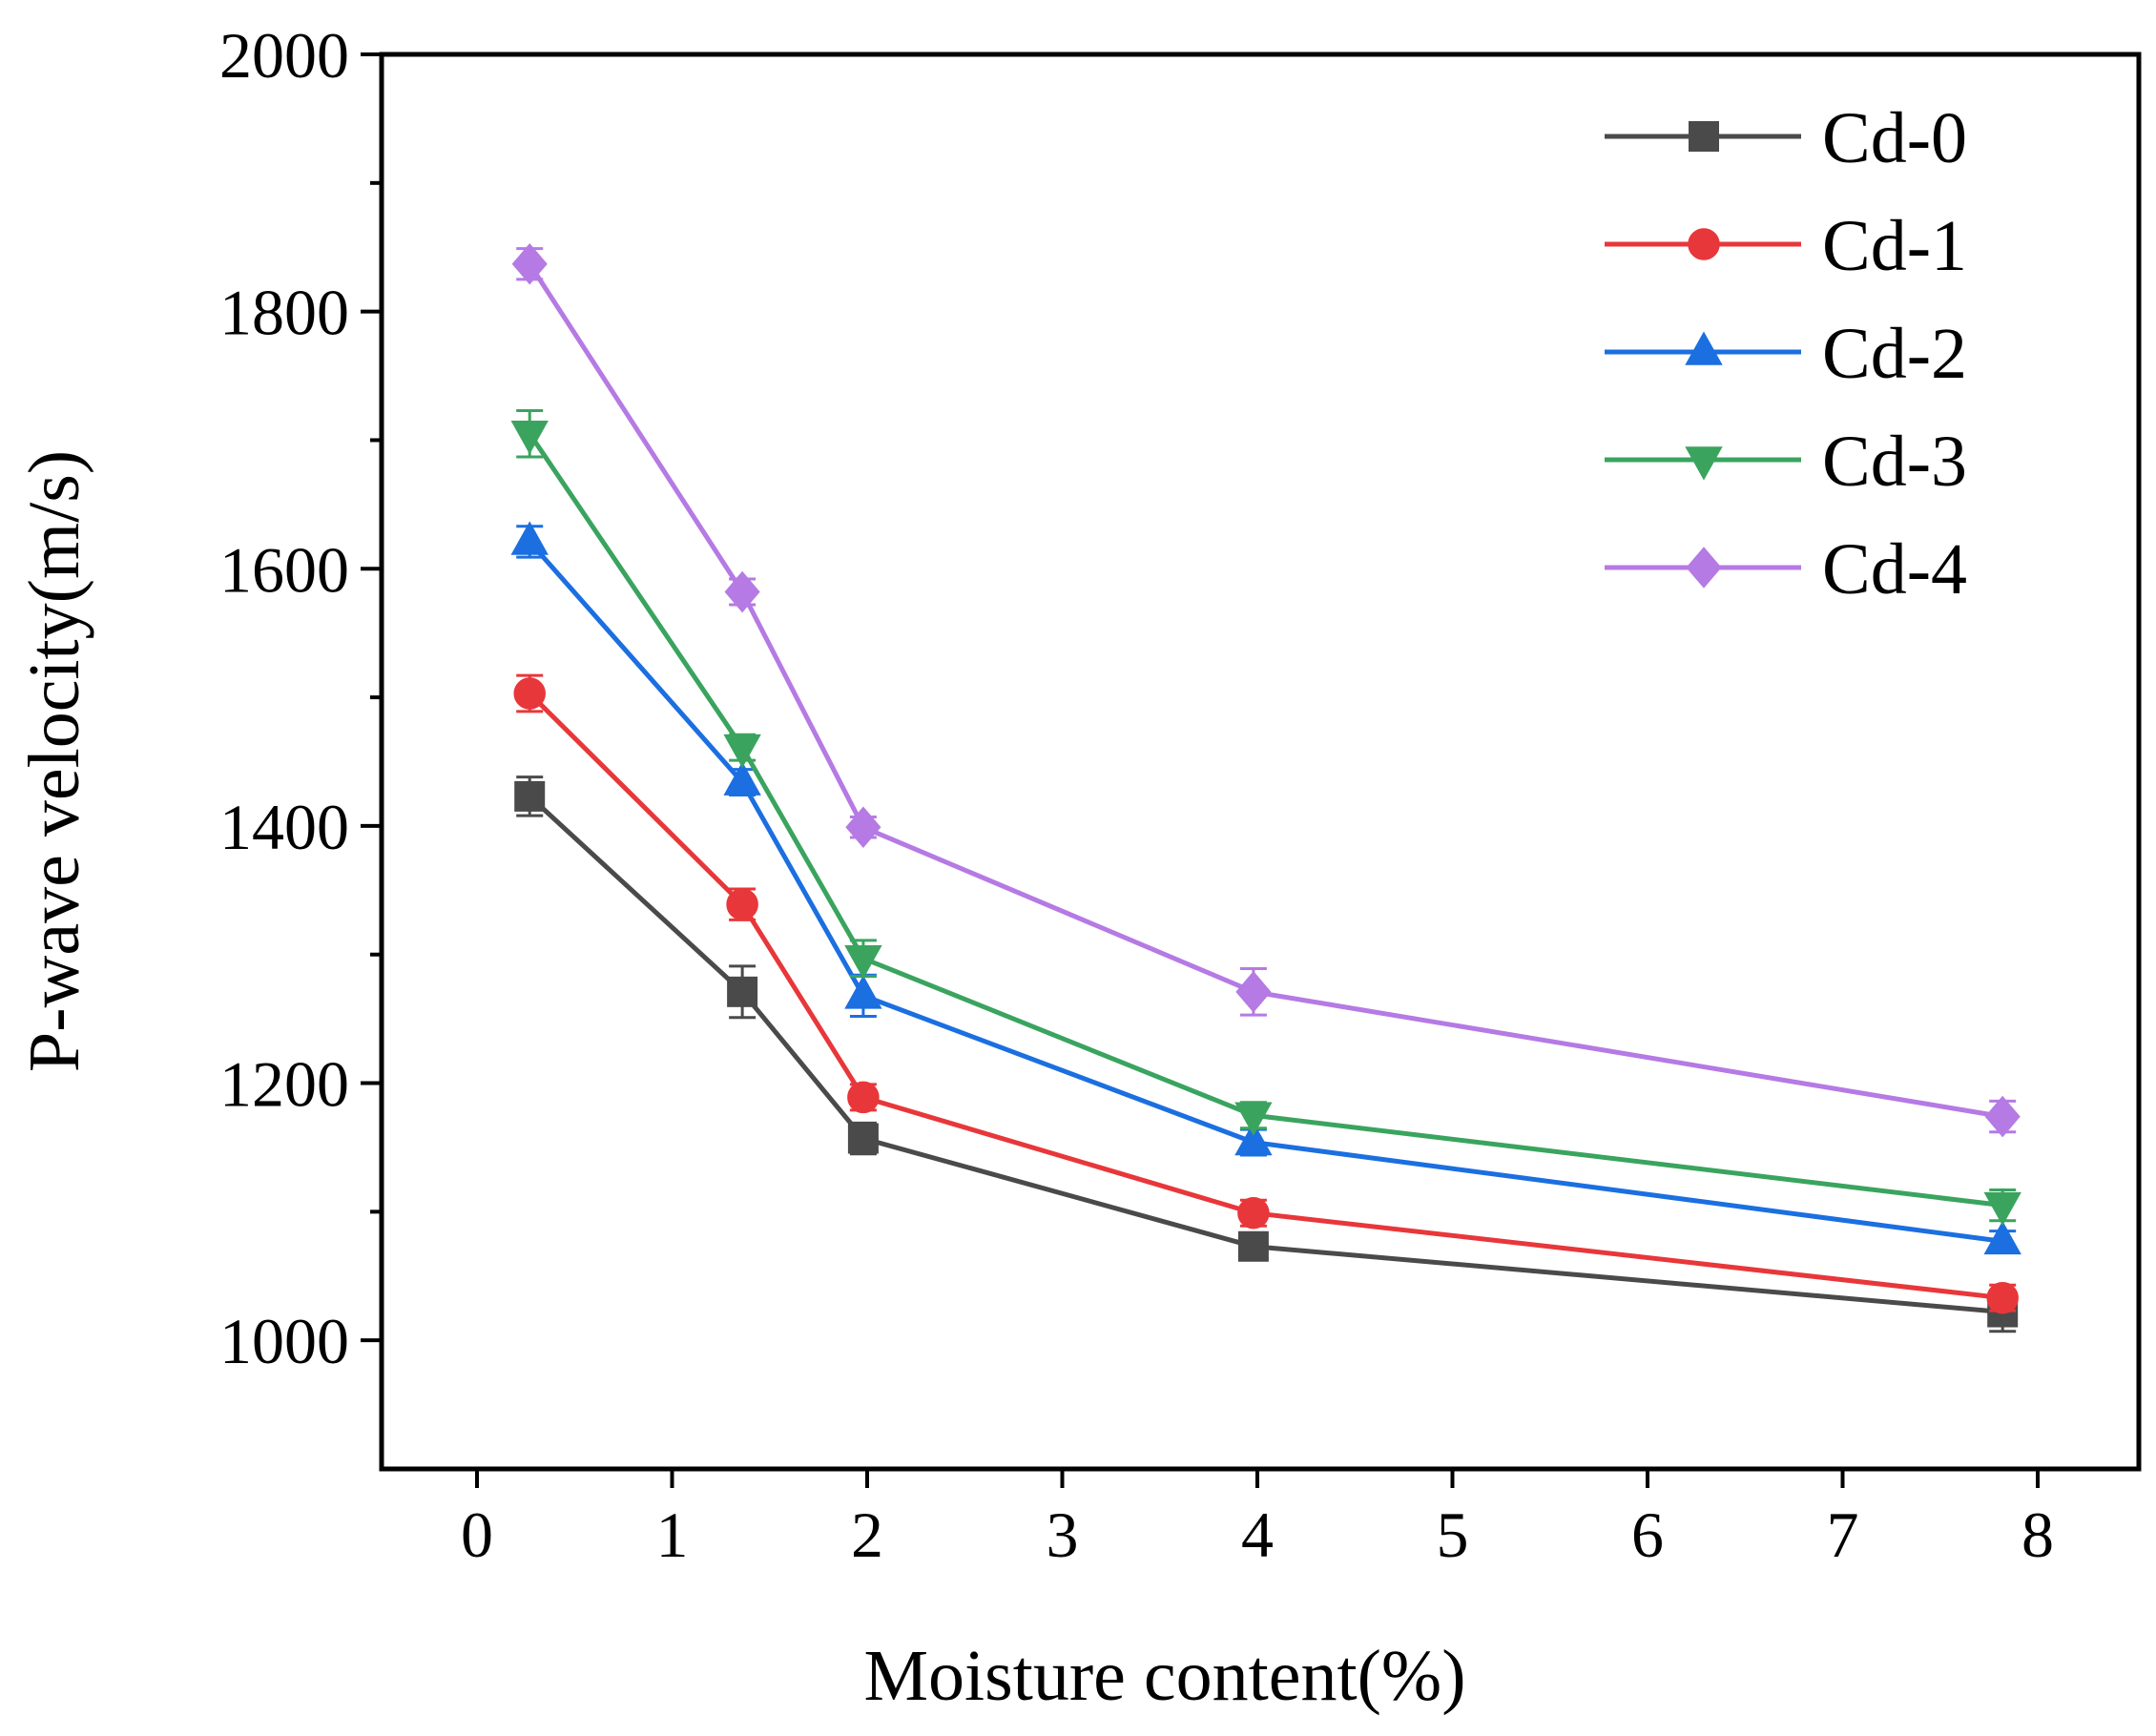 The width and height of the screenshot is (2156, 1736). I want to click on y-tick-label-1000: 1000, so click(284, 1341).